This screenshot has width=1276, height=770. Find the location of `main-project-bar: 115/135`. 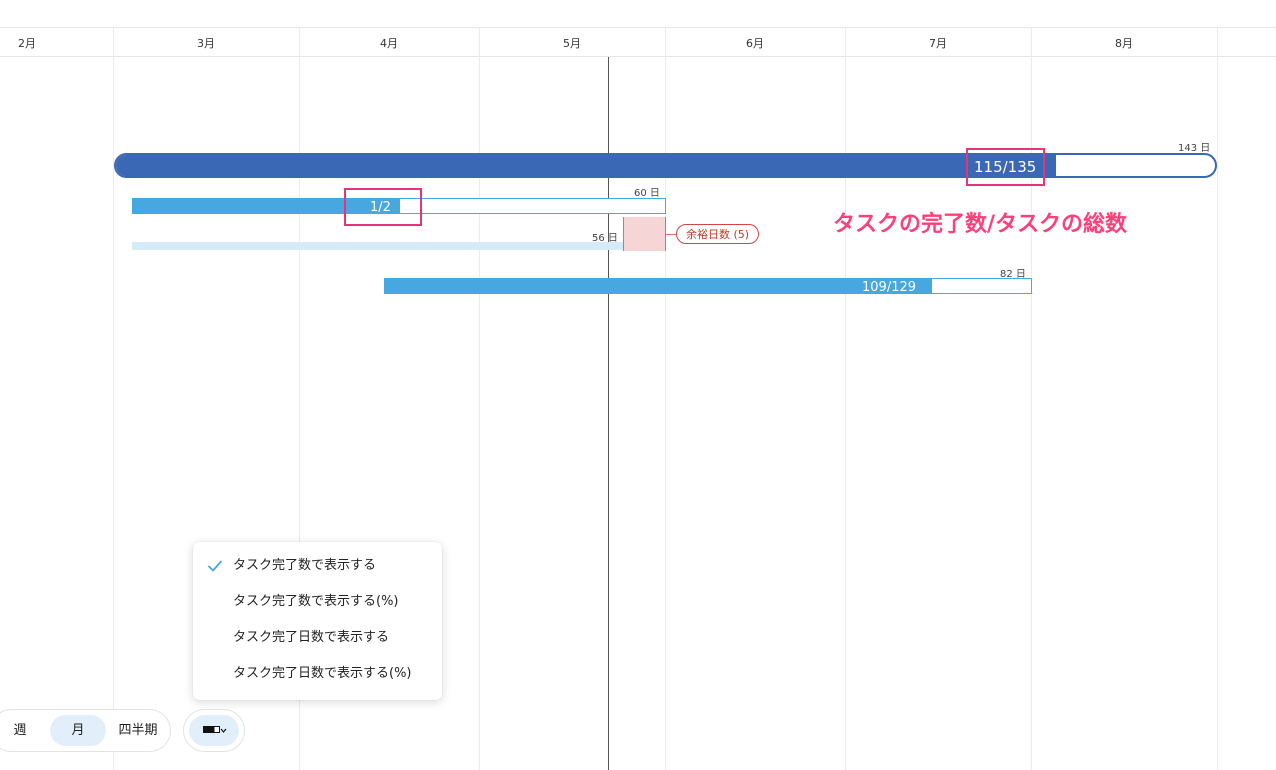

main-project-bar: 115/135 is located at coordinates (665, 165).